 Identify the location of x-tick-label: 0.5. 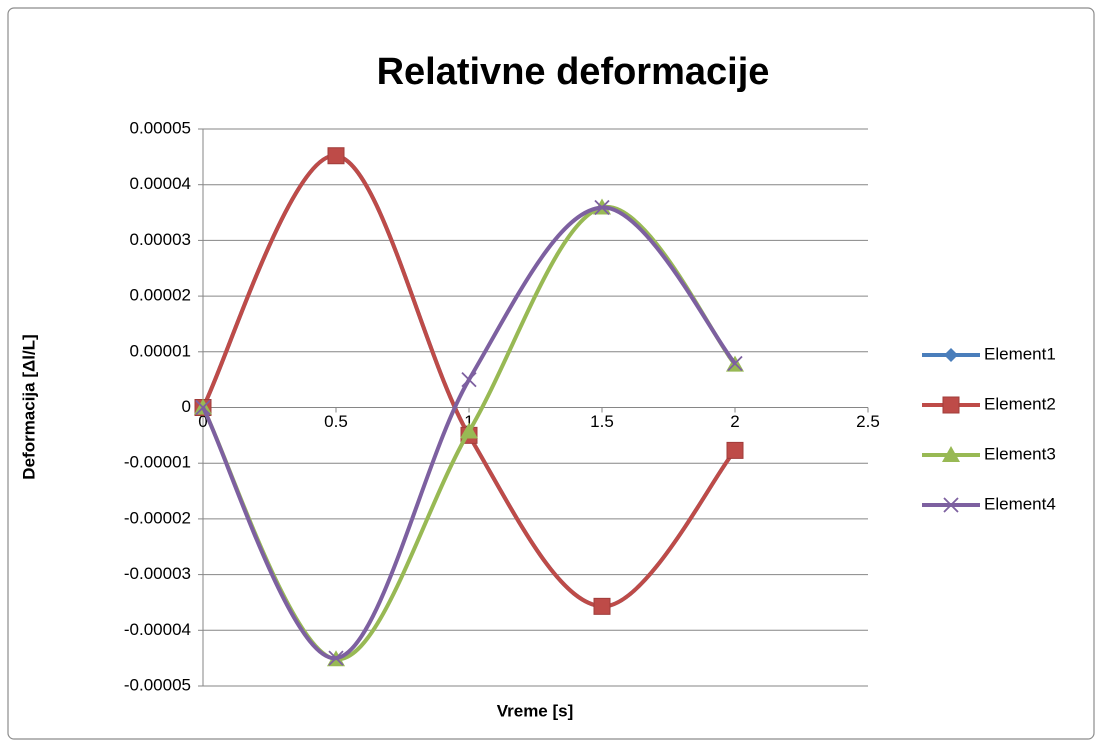
(336, 421).